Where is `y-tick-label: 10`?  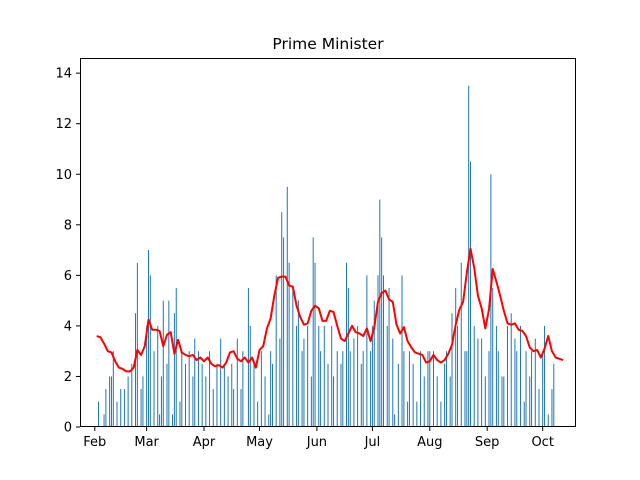
y-tick-label: 10 is located at coordinates (63, 175).